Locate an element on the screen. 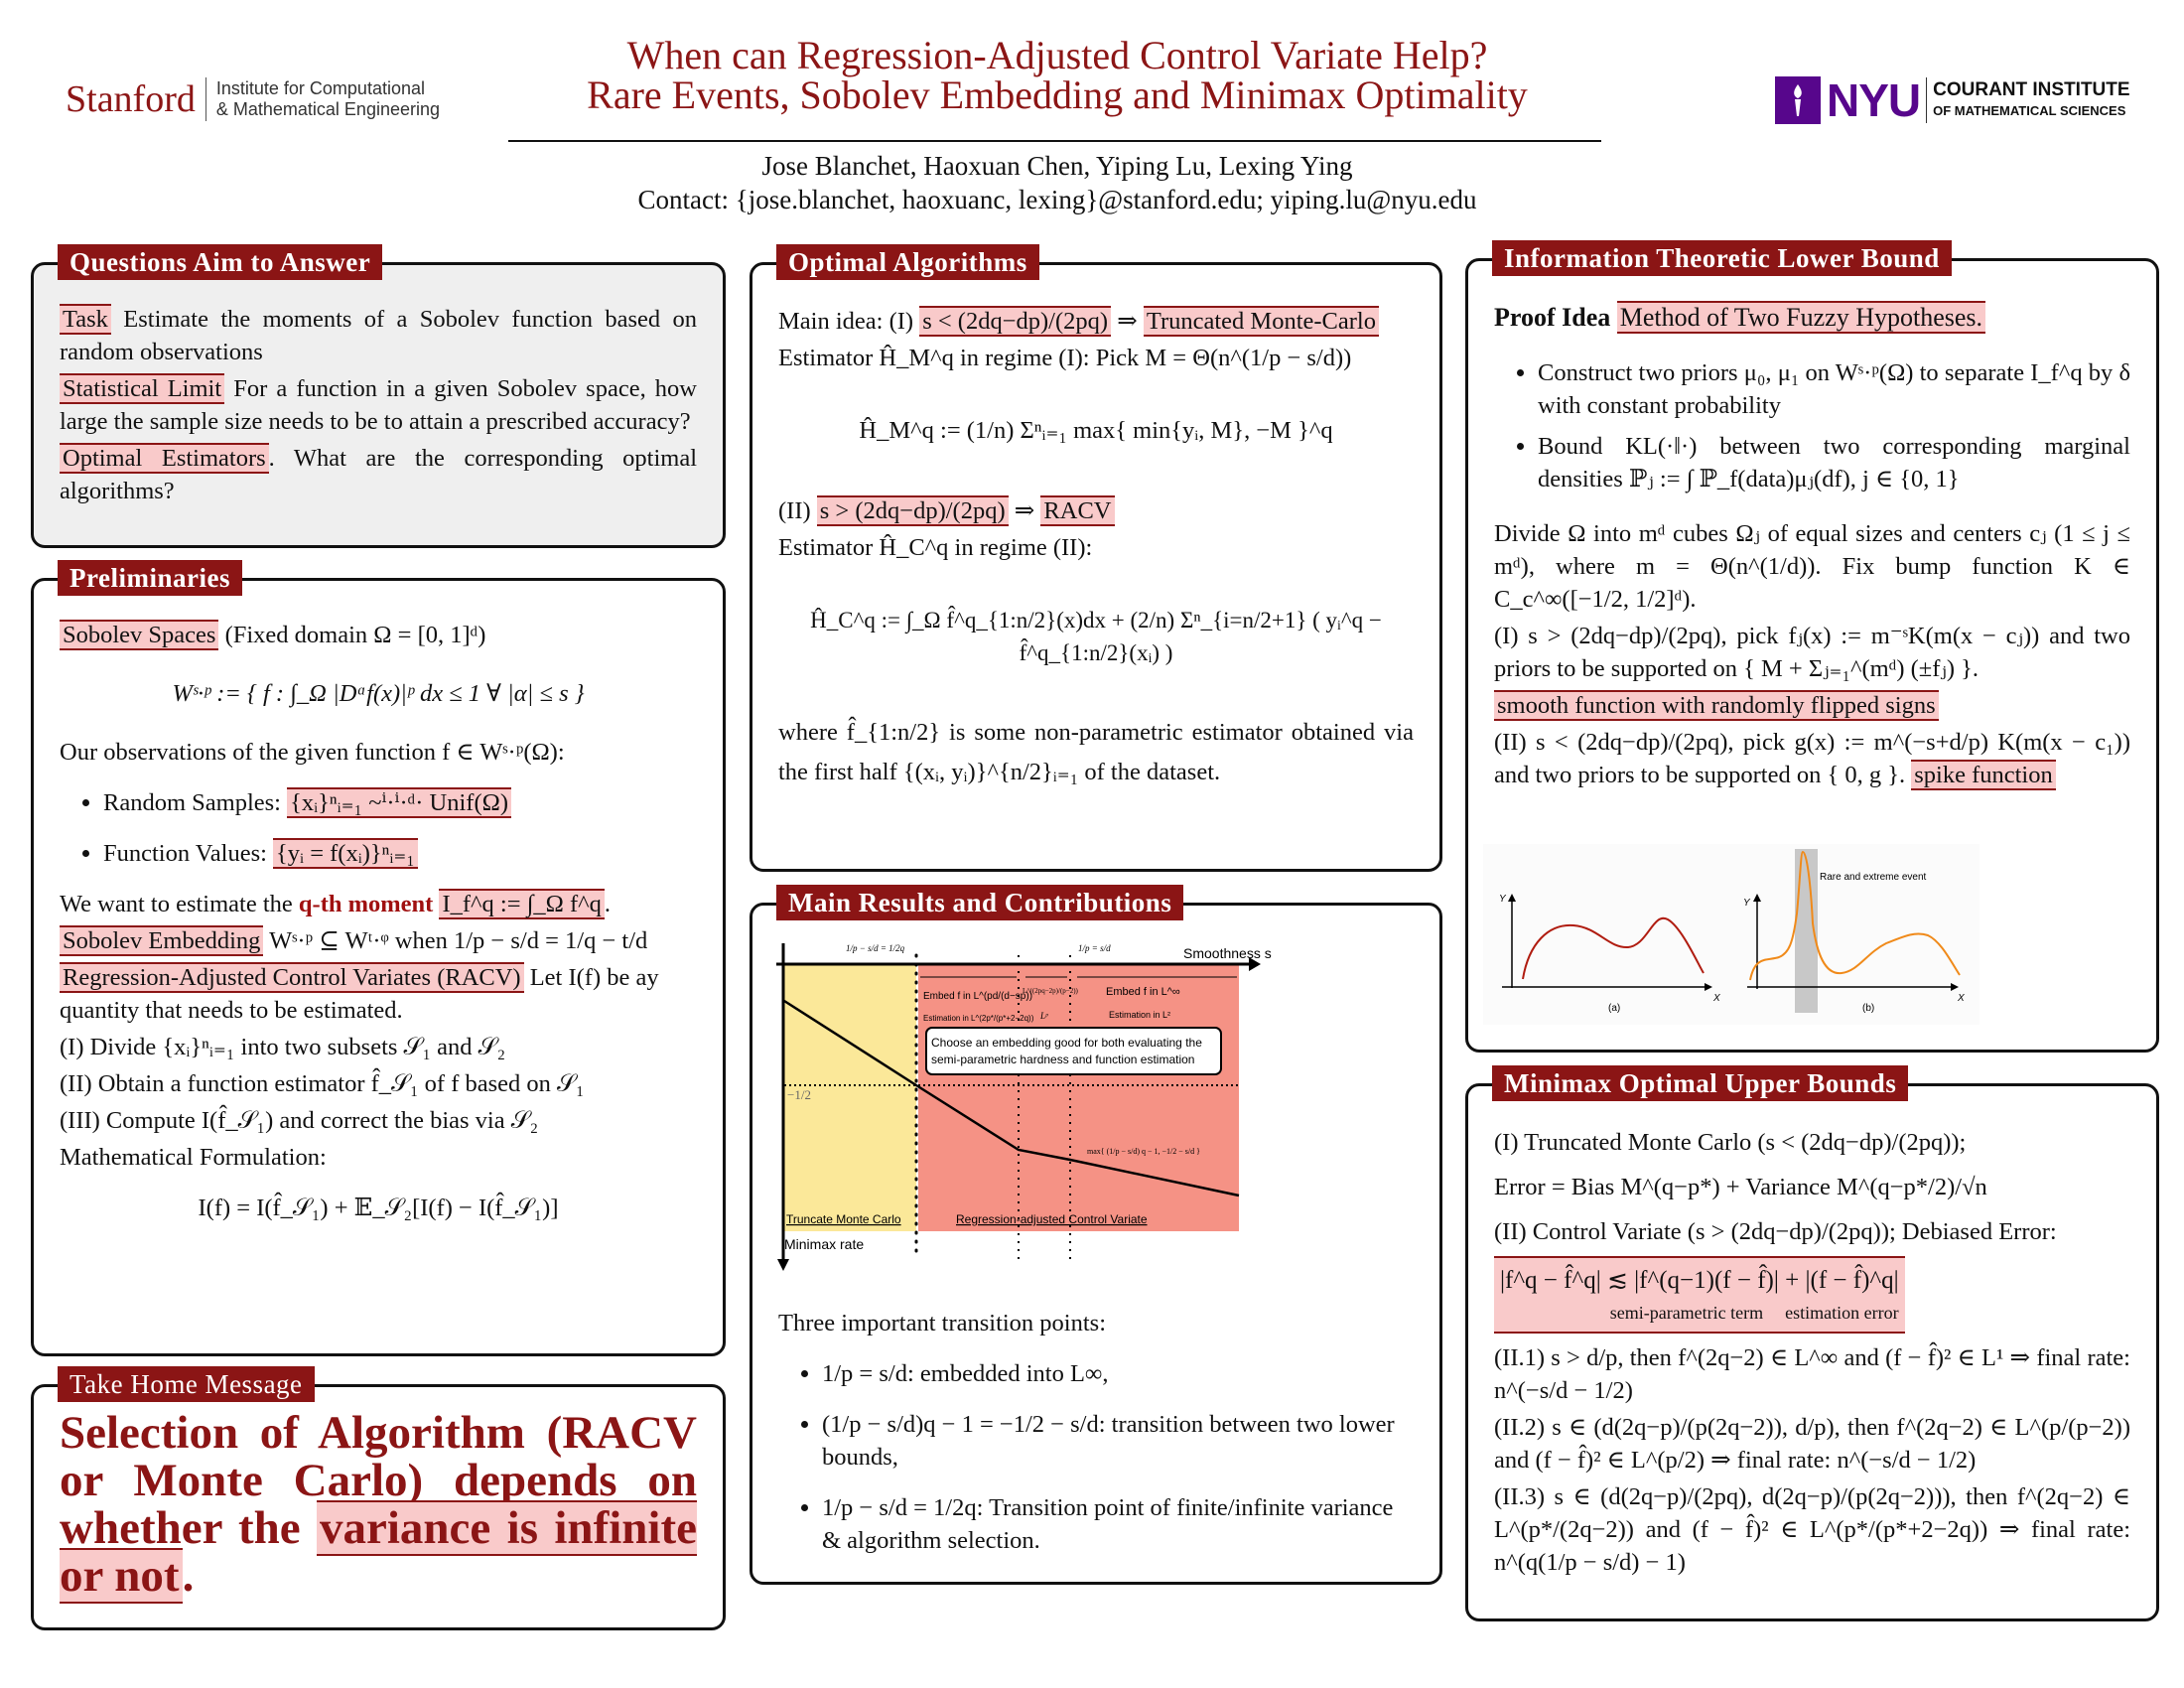 The width and height of the screenshot is (2184, 1688). minimax-rate-curve is located at coordinates (1011, 1098).